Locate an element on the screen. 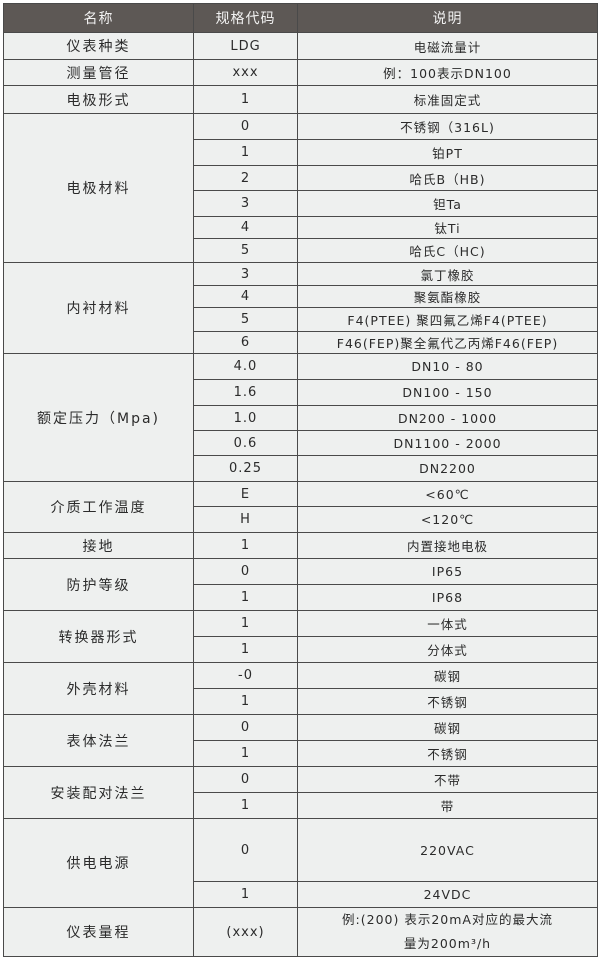  spec-desc-cell: 标准固定式 is located at coordinates (447, 99).